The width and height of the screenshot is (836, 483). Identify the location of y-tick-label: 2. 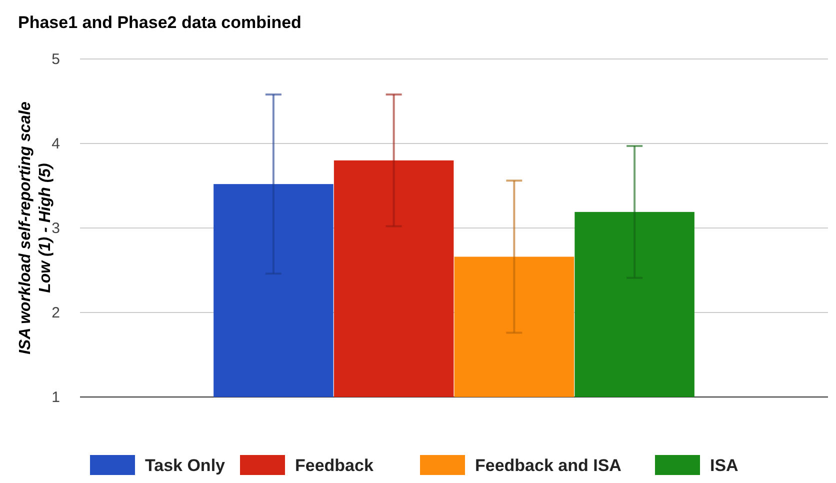
(56, 313).